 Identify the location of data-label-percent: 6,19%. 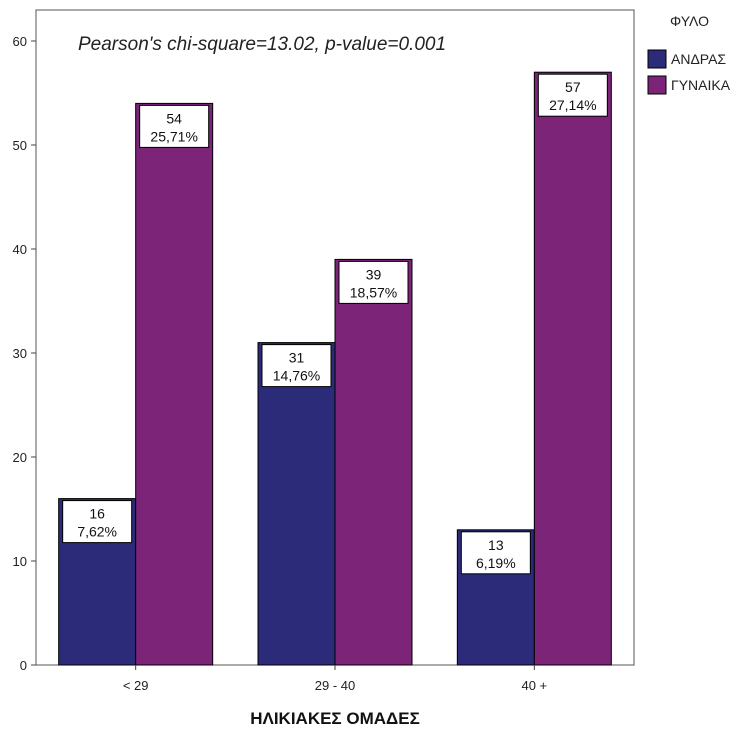
(496, 563).